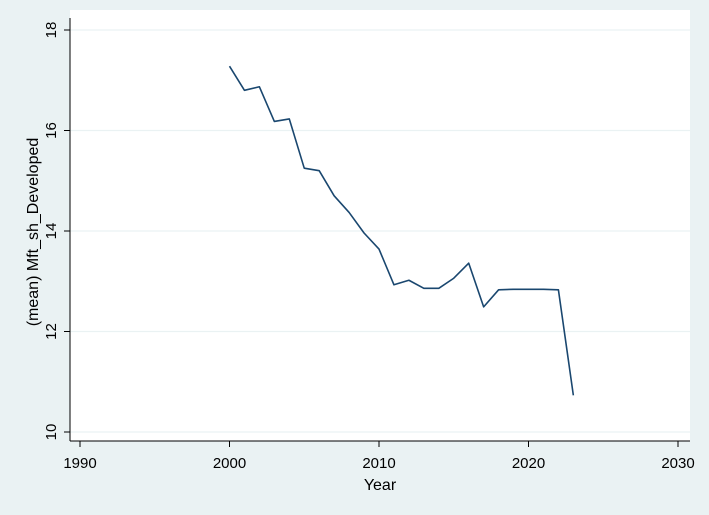 The image size is (709, 515). What do you see at coordinates (51, 331) in the screenshot?
I see `y-tick-label: 12` at bounding box center [51, 331].